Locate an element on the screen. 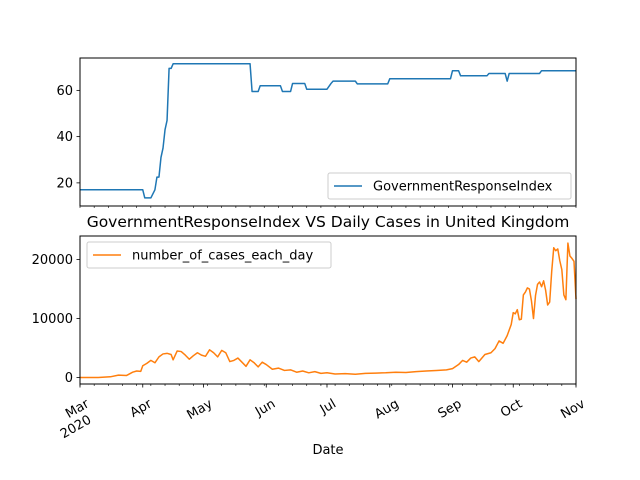  x-axis-label: Date is located at coordinates (327, 450).